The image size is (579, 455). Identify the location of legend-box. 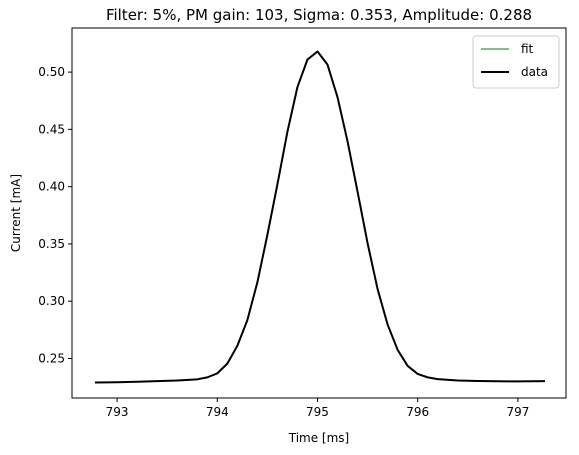
(516, 62).